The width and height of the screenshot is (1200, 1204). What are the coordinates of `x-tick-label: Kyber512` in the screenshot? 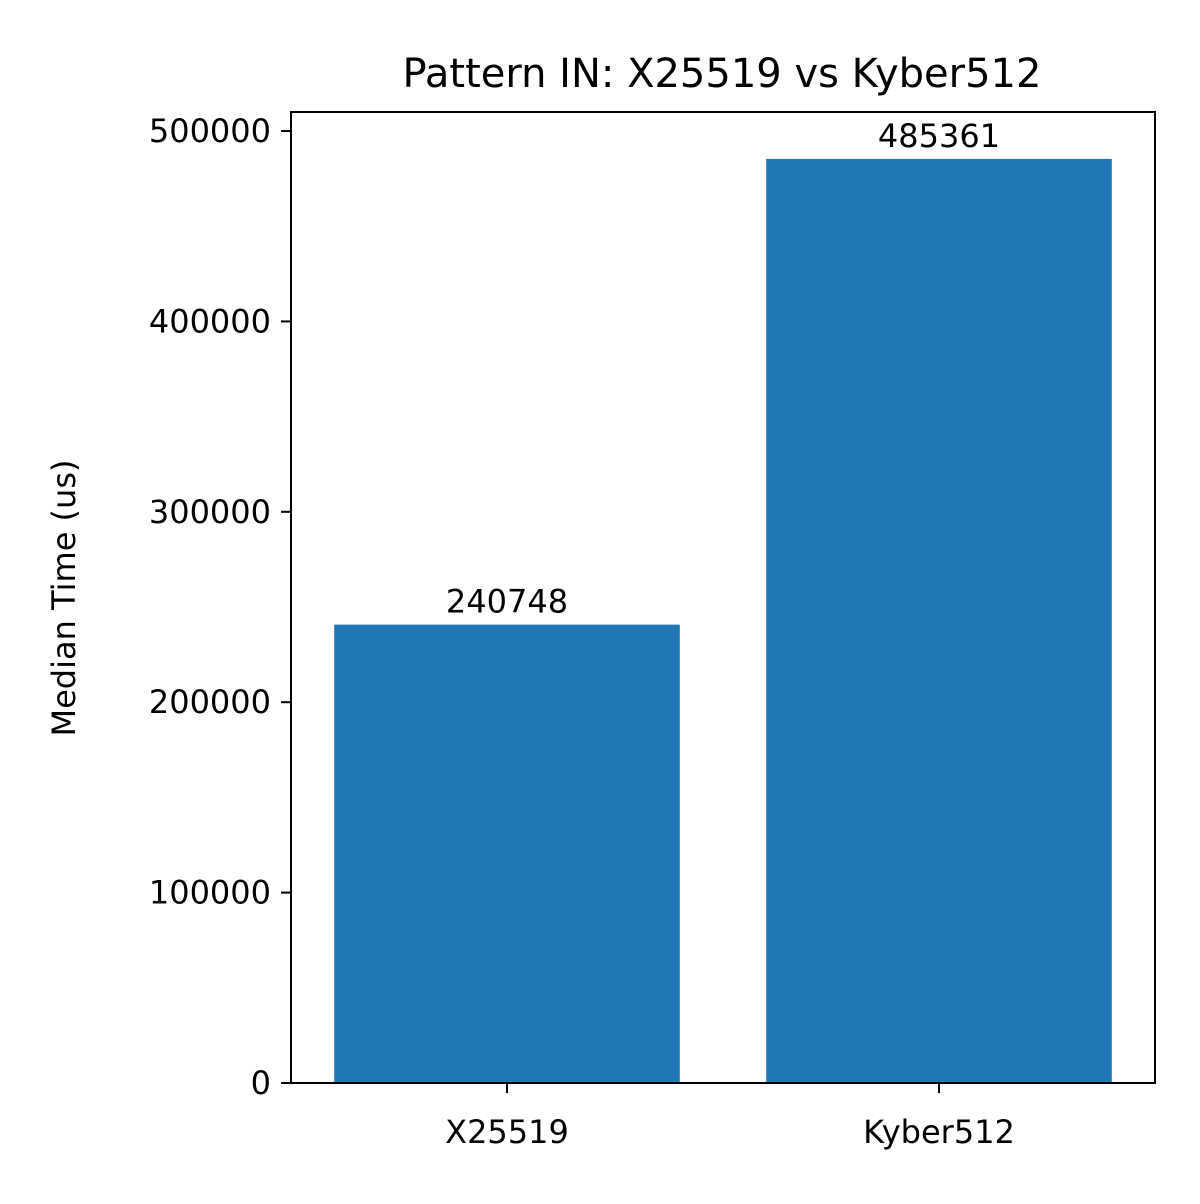 It's located at (939, 1132).